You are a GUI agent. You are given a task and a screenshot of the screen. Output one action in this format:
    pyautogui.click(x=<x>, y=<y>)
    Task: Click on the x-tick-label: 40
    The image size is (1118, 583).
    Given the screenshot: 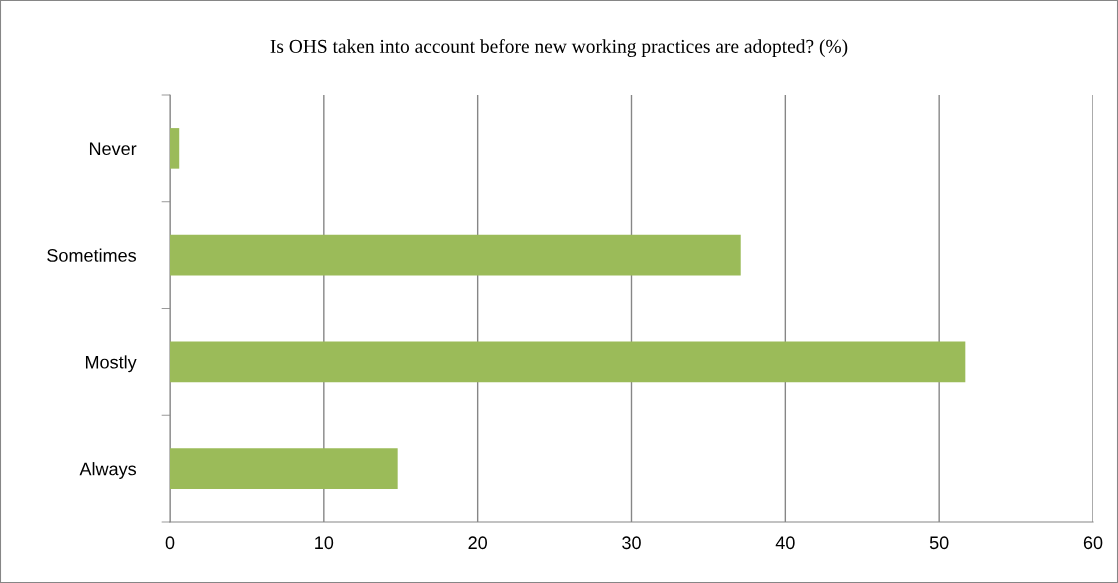 What is the action you would take?
    pyautogui.click(x=785, y=543)
    